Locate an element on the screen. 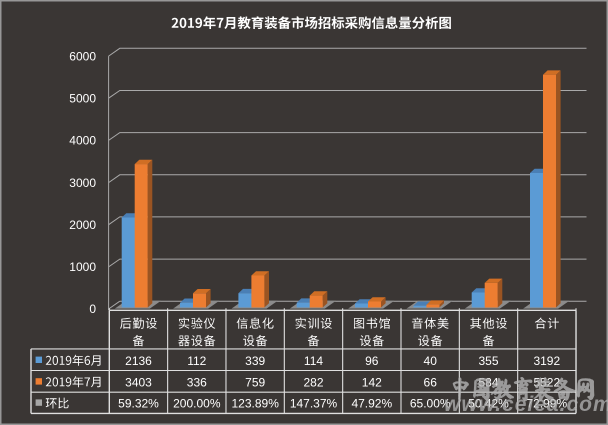  svg-text: 339 is located at coordinates (255, 361).